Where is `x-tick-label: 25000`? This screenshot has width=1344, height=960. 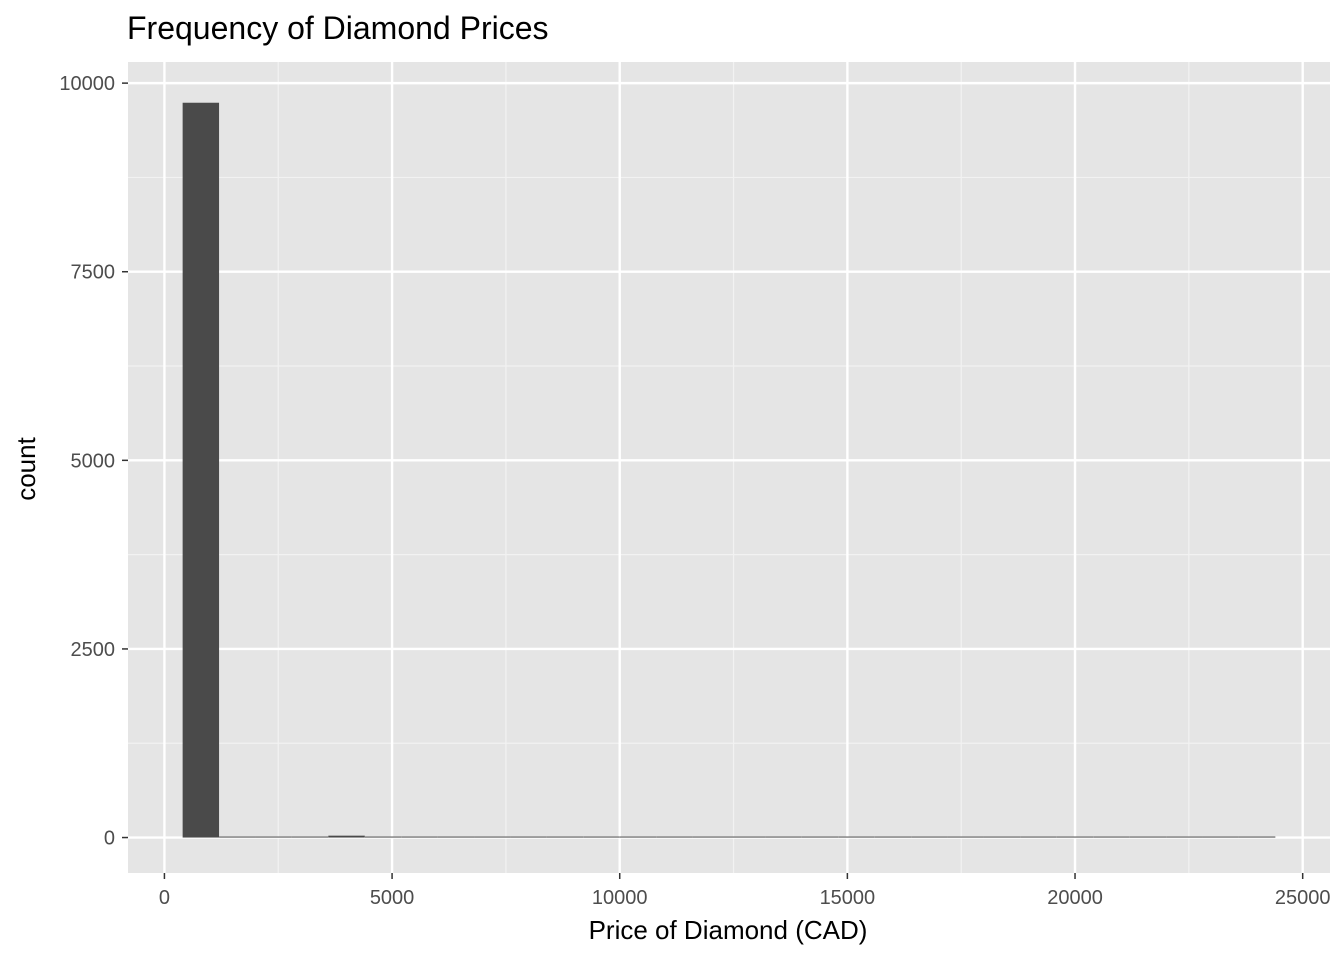 x-tick-label: 25000 is located at coordinates (1303, 898).